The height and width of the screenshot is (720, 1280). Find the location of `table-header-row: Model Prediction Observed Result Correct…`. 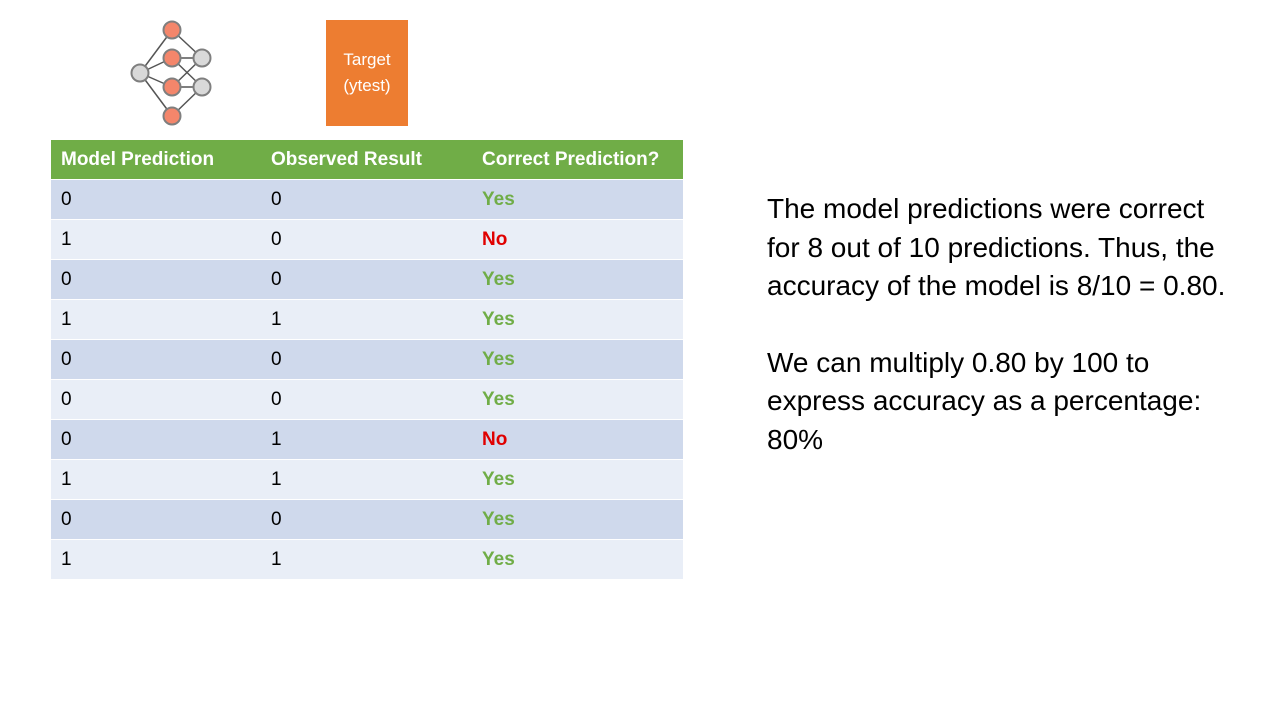

table-header-row: Model Prediction Observed Result Correct… is located at coordinates (367, 160).